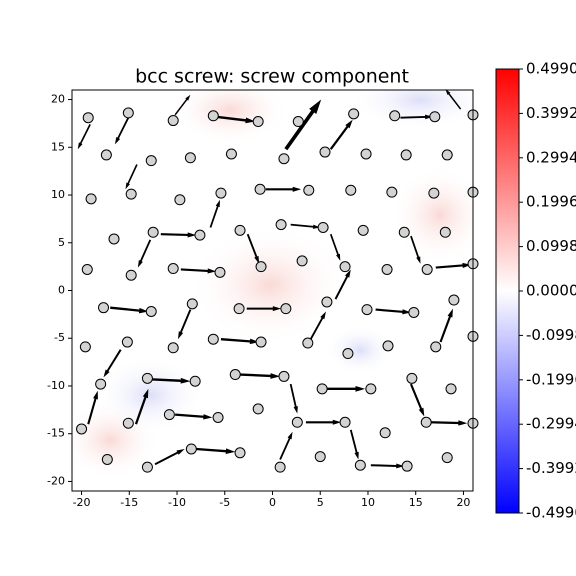  I want to click on y-tick-label: -20, so click(56, 480).